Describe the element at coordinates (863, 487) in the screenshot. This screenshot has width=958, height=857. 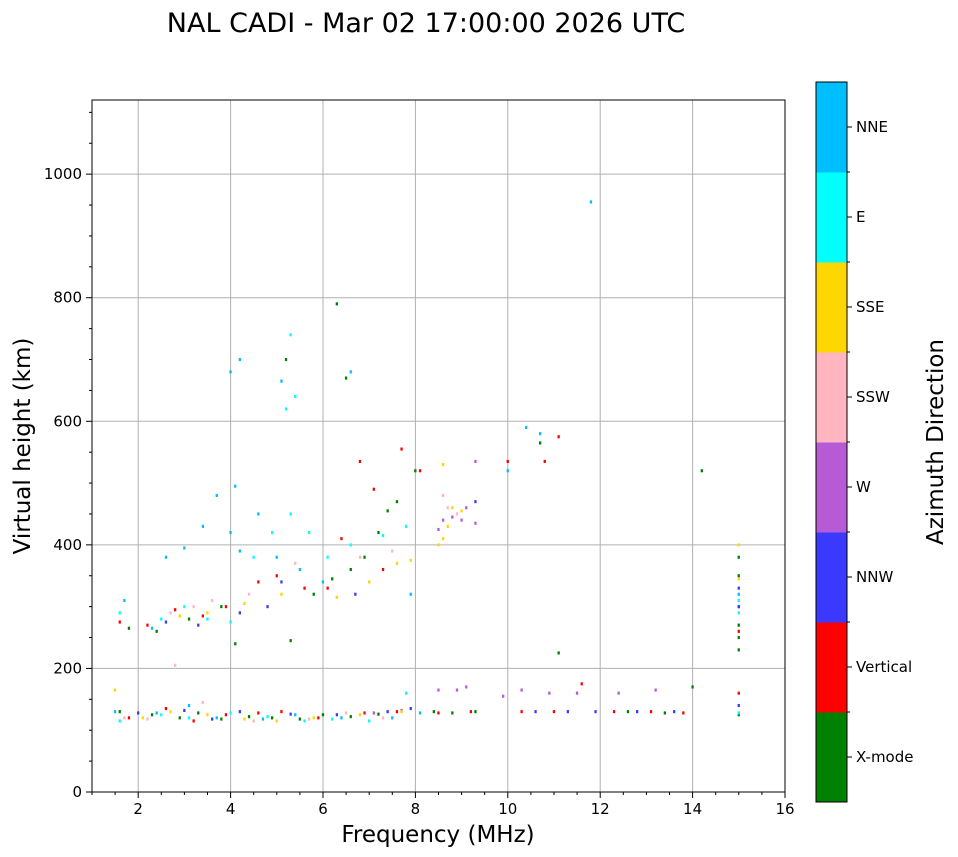
I see `colorbar-tick-label: W` at that location.